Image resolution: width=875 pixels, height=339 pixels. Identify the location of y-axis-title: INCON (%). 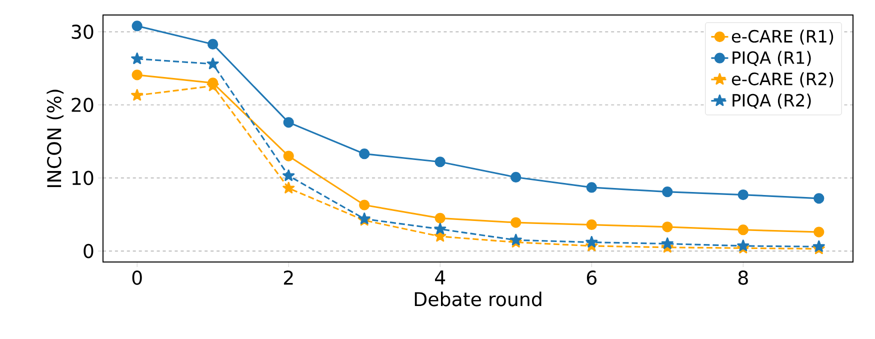
(55, 139).